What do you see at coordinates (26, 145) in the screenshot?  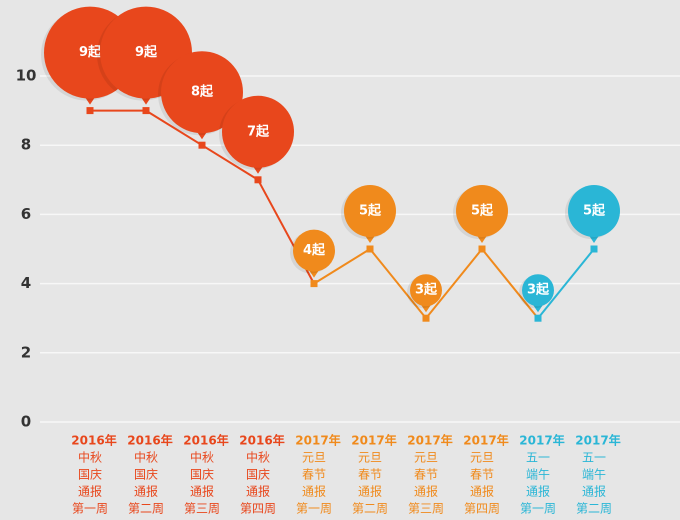 I see `y-tick-label: 8` at bounding box center [26, 145].